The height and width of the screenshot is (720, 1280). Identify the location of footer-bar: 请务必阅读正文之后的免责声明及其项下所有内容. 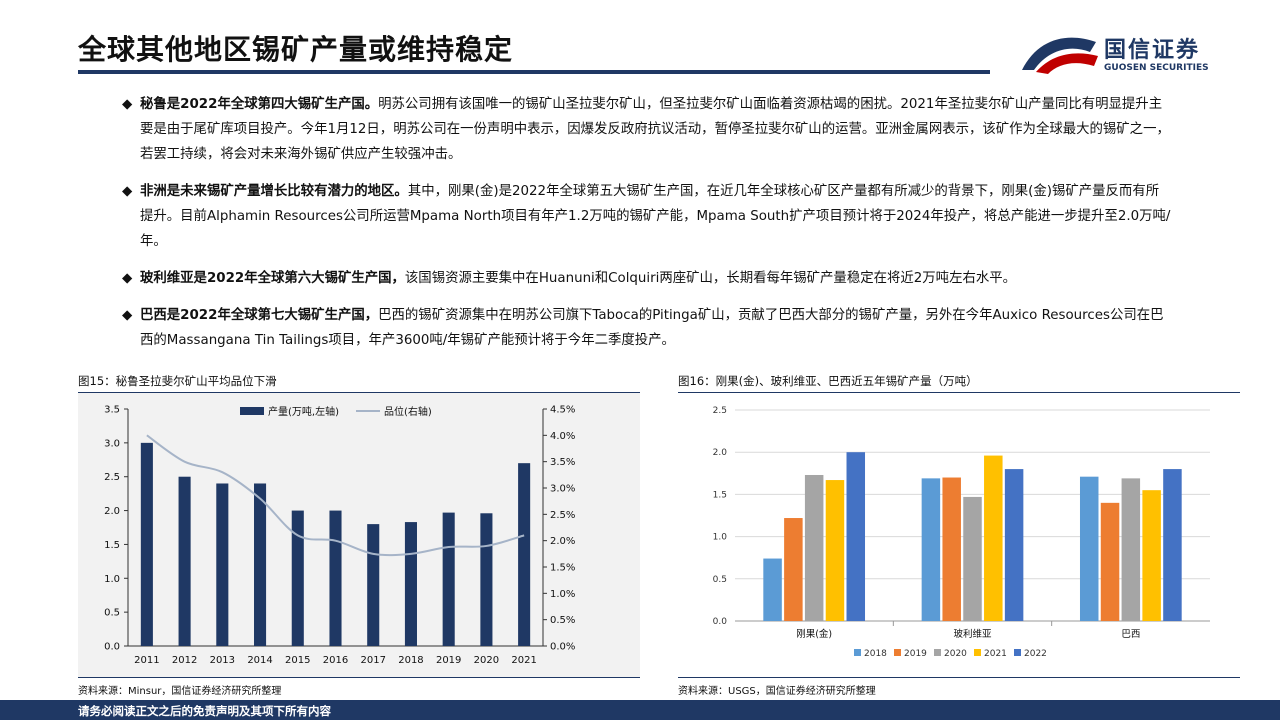
(640, 710).